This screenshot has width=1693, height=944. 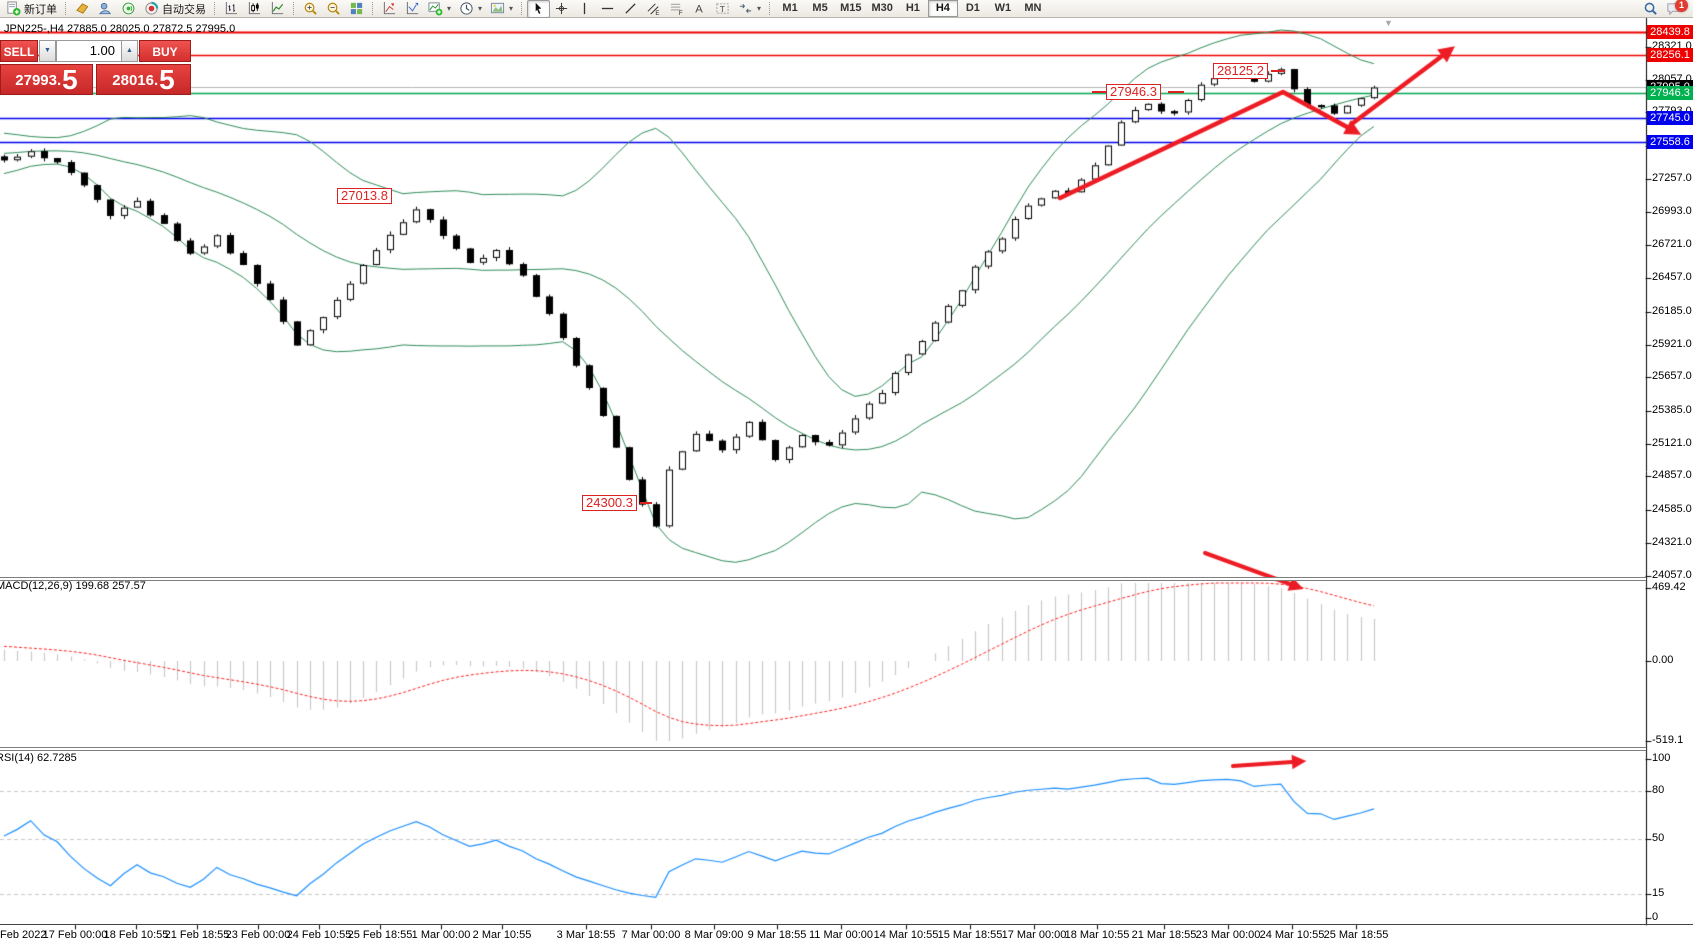 I want to click on price-annotation-27946.3: 27946.3, so click(x=1133, y=92).